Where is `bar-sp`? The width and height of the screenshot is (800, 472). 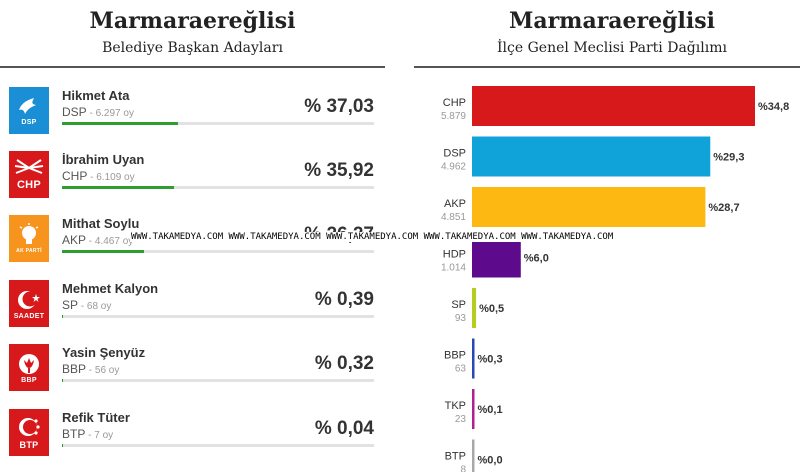 bar-sp is located at coordinates (474, 308).